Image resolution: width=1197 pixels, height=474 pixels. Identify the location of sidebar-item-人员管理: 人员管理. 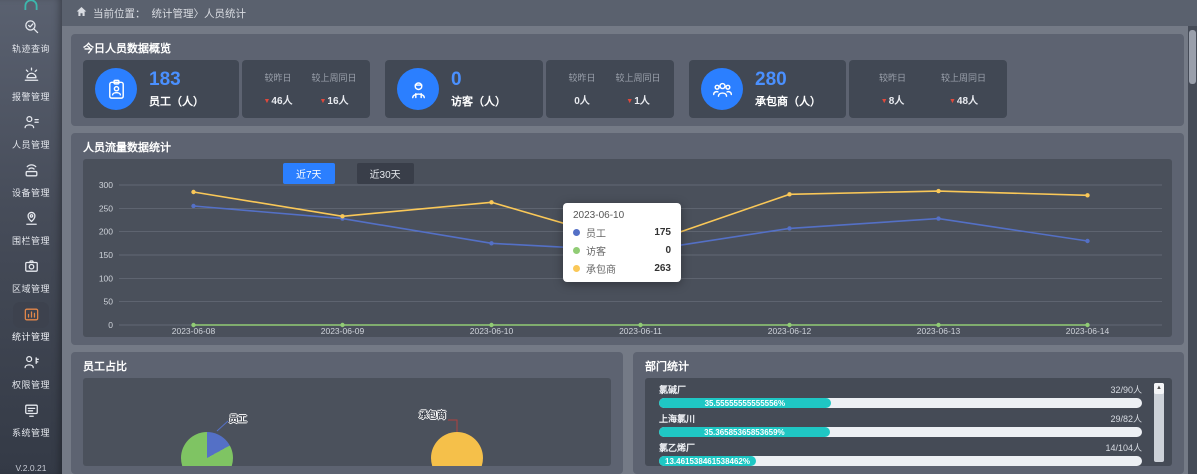
(31, 130).